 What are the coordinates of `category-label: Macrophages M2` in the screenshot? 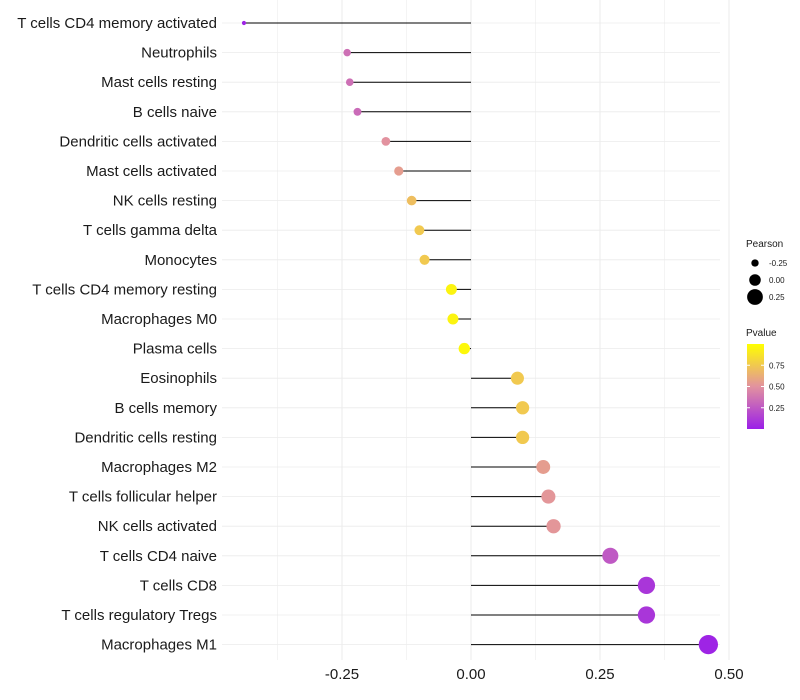 It's located at (159, 467).